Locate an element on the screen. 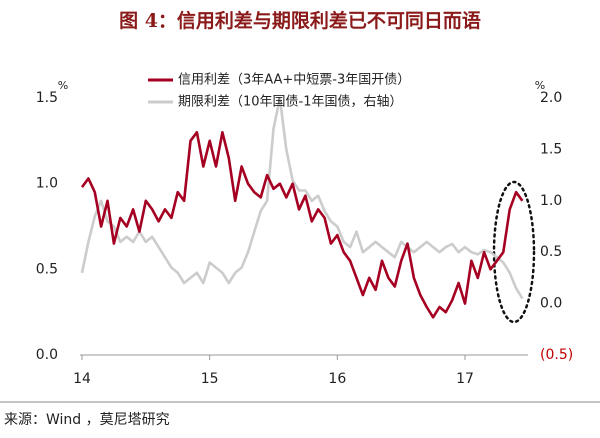  legend-label: 期限利差（10年国债-1年国债，右轴） is located at coordinates (290, 102).